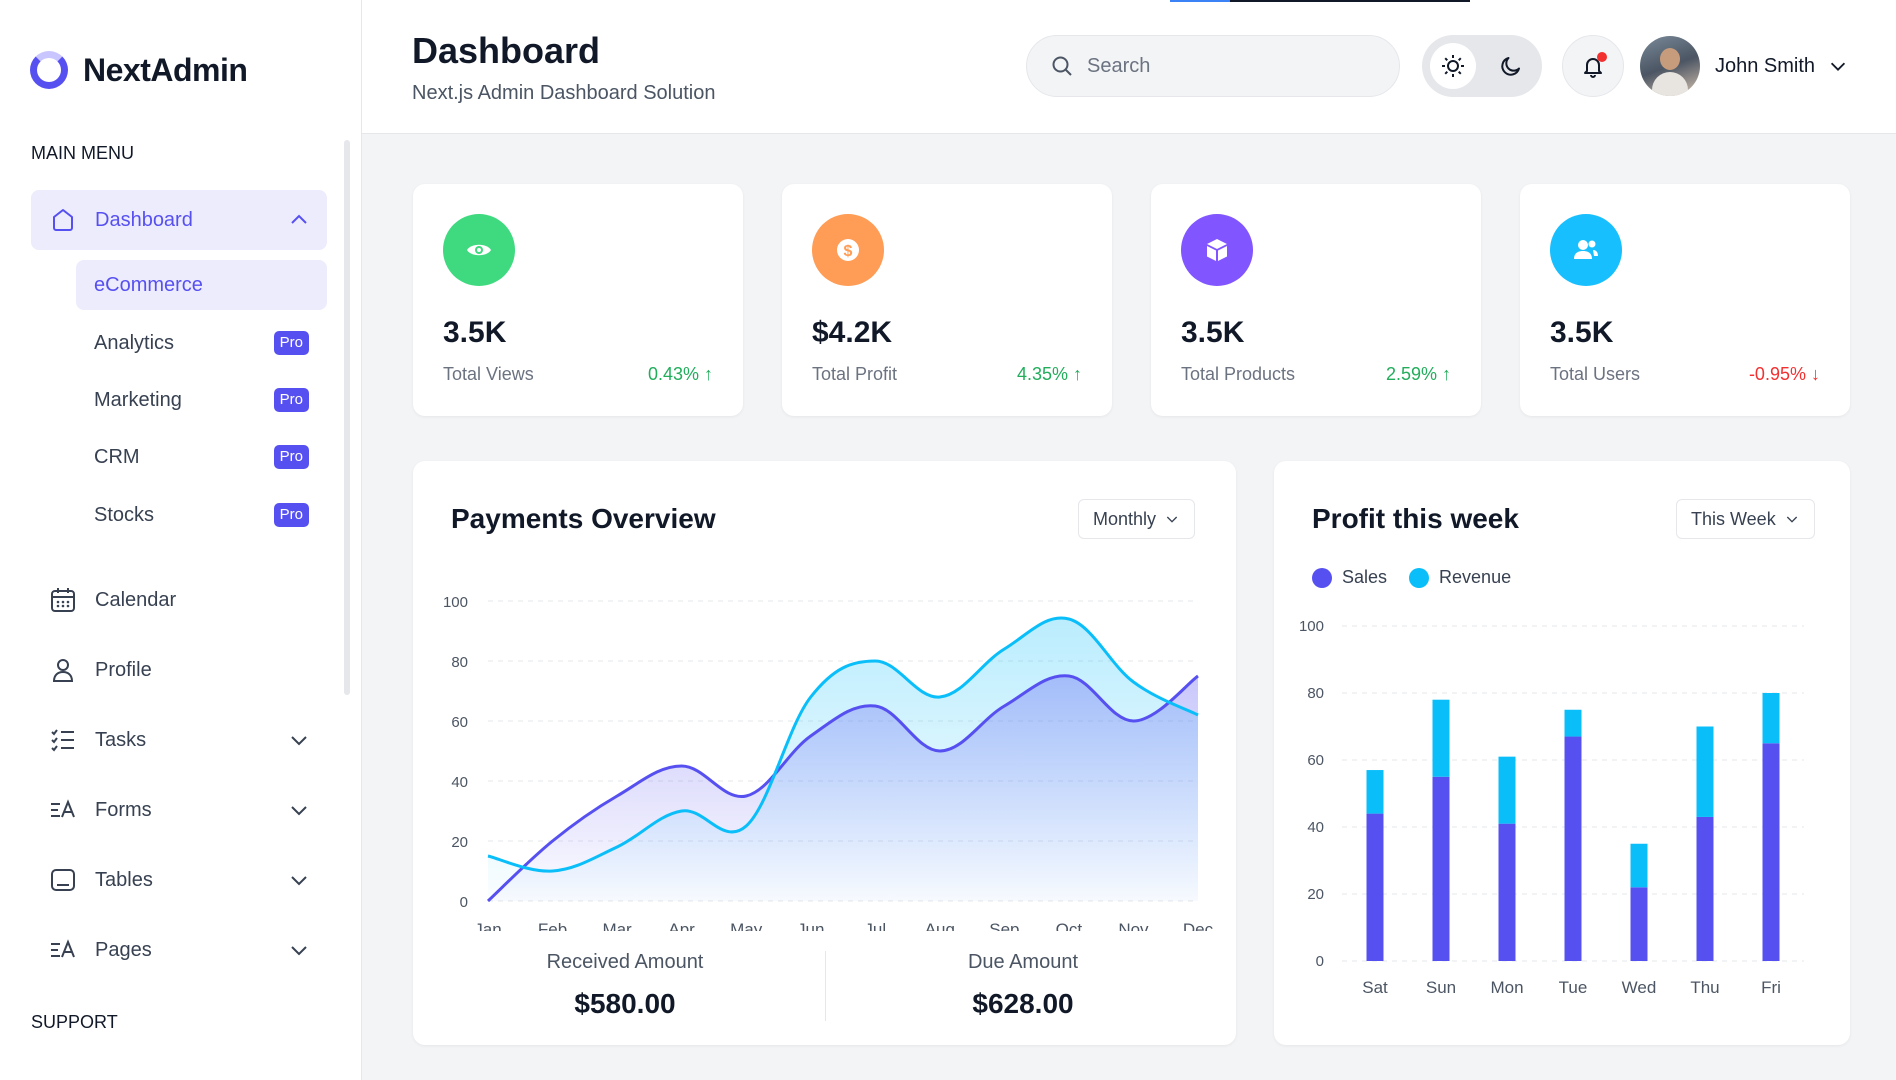  I want to click on bar-revenue-sun, so click(1441, 738).